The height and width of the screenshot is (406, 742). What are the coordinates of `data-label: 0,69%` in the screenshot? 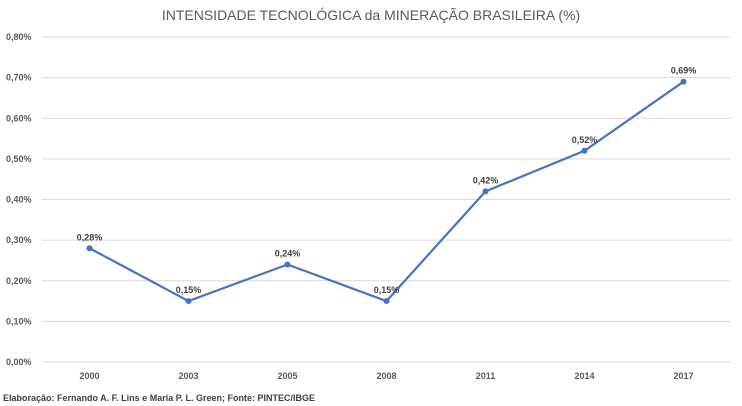 It's located at (684, 71).